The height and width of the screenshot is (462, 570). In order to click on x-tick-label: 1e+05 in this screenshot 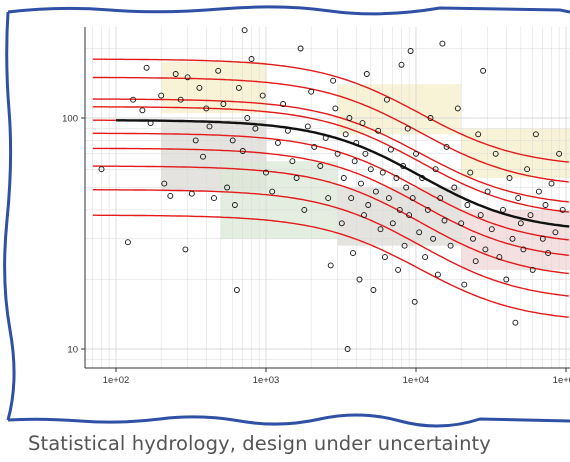, I will do `click(561, 380)`.